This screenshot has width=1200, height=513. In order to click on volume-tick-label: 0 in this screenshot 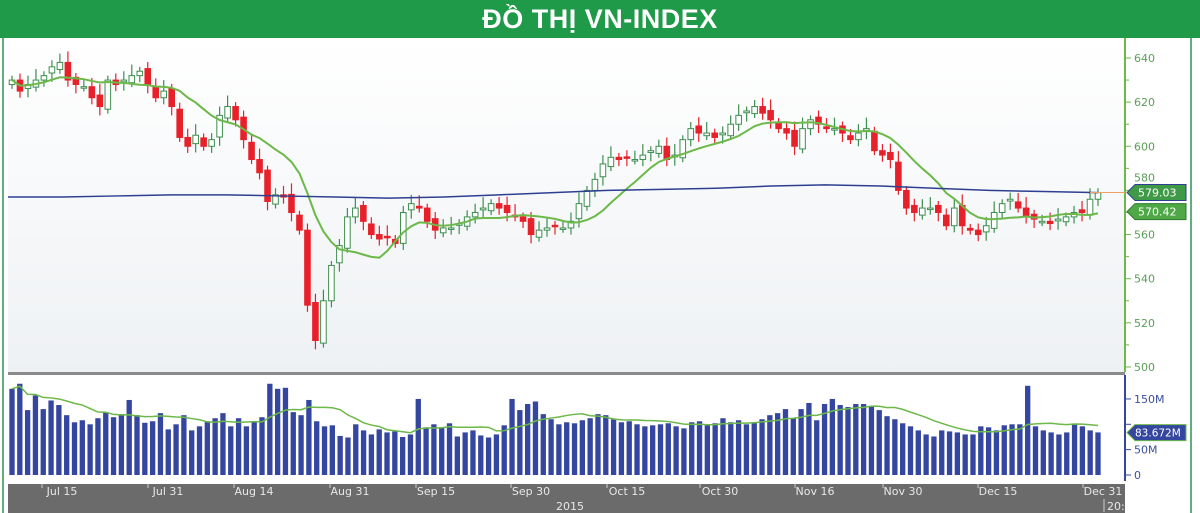, I will do `click(1137, 475)`.